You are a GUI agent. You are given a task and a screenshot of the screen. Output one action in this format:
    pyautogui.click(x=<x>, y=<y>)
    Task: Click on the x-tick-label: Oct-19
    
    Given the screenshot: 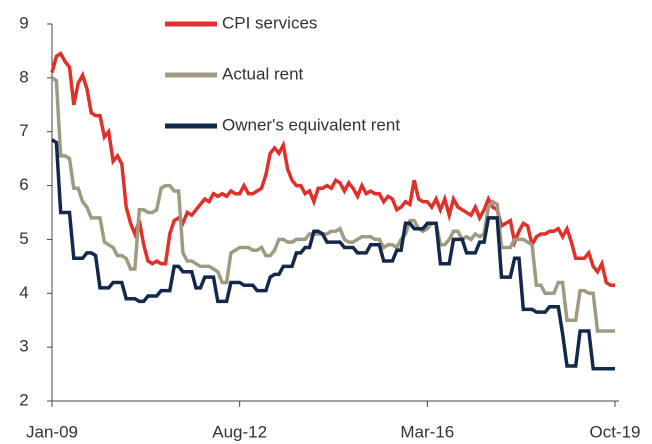 What is the action you would take?
    pyautogui.click(x=614, y=431)
    